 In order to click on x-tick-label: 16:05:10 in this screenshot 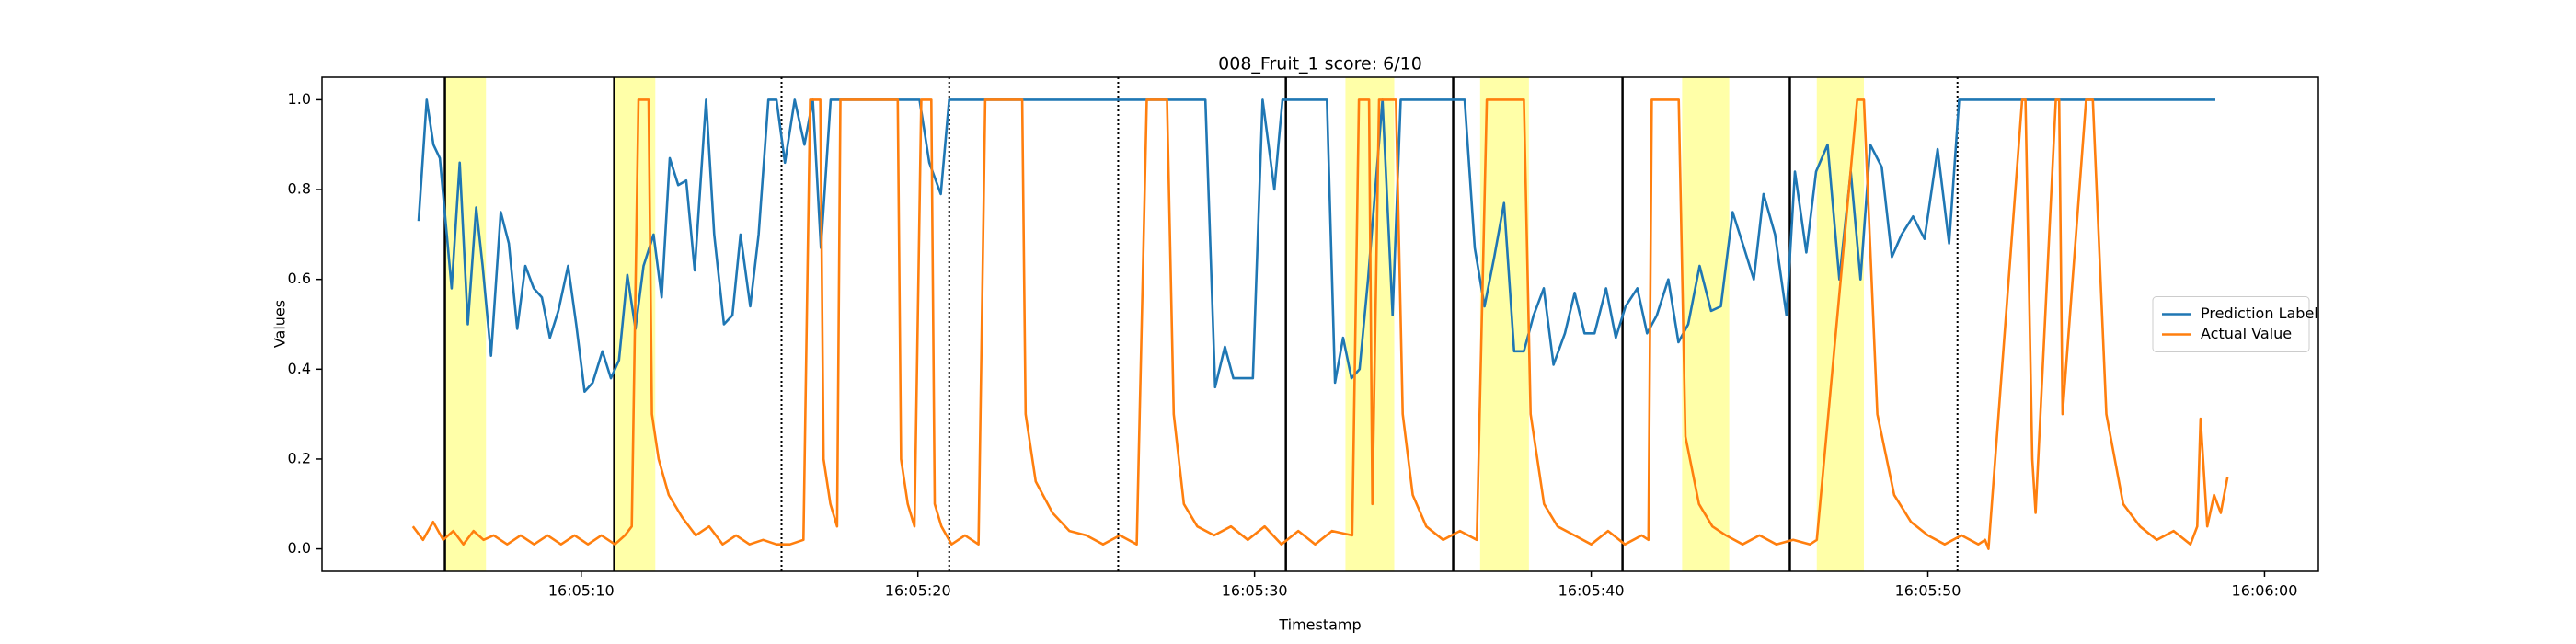, I will do `click(581, 591)`.